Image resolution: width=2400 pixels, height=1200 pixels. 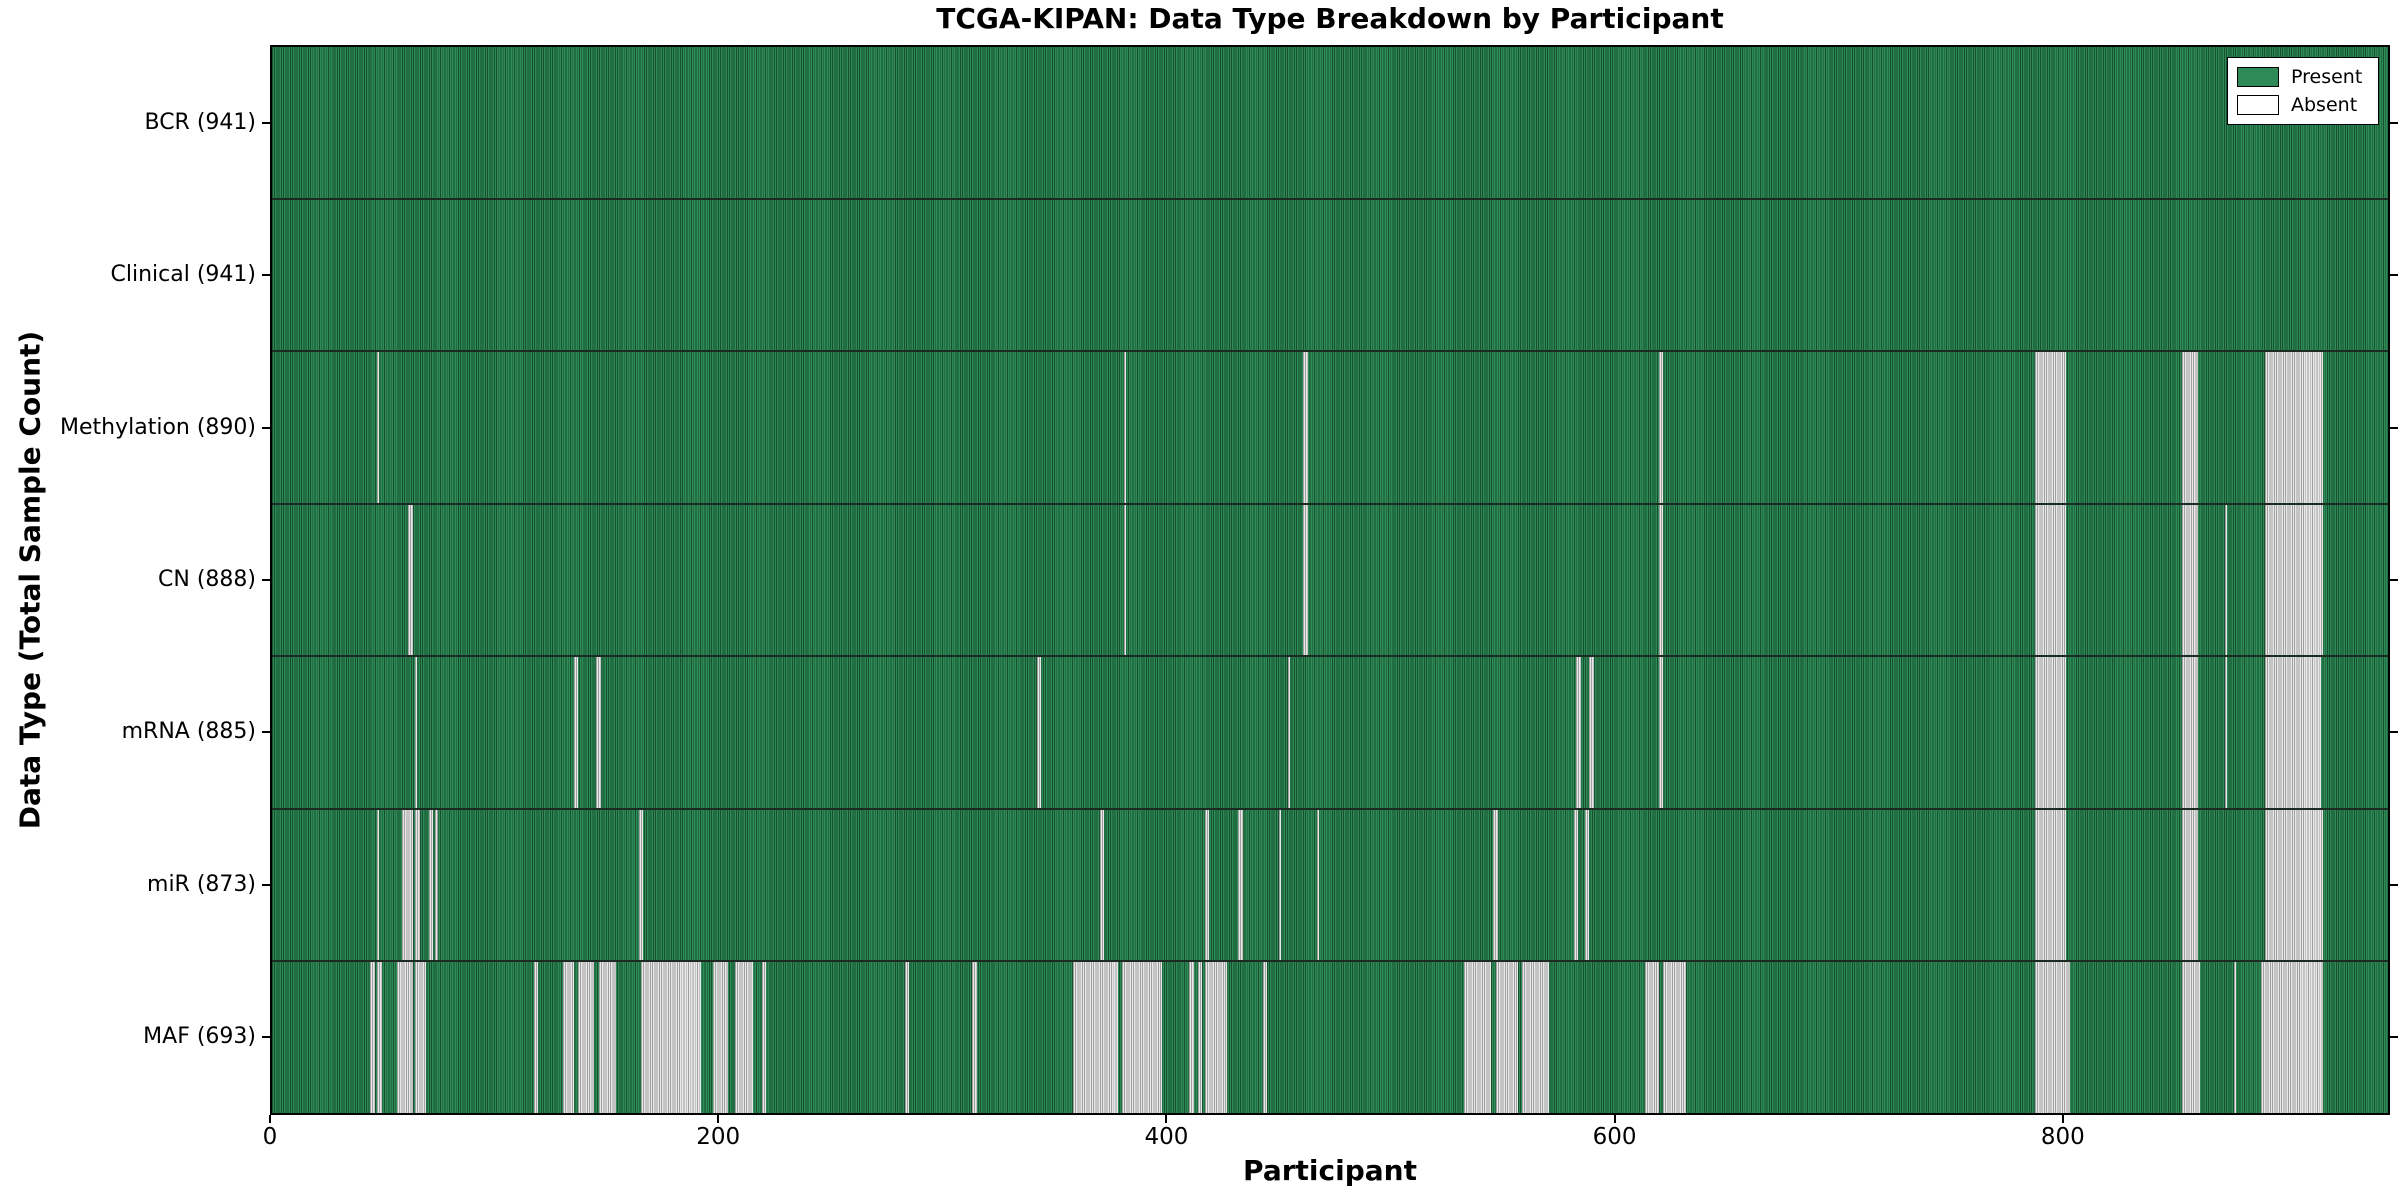 What do you see at coordinates (201, 884) in the screenshot?
I see `y-tick-label-miR: miR (873)` at bounding box center [201, 884].